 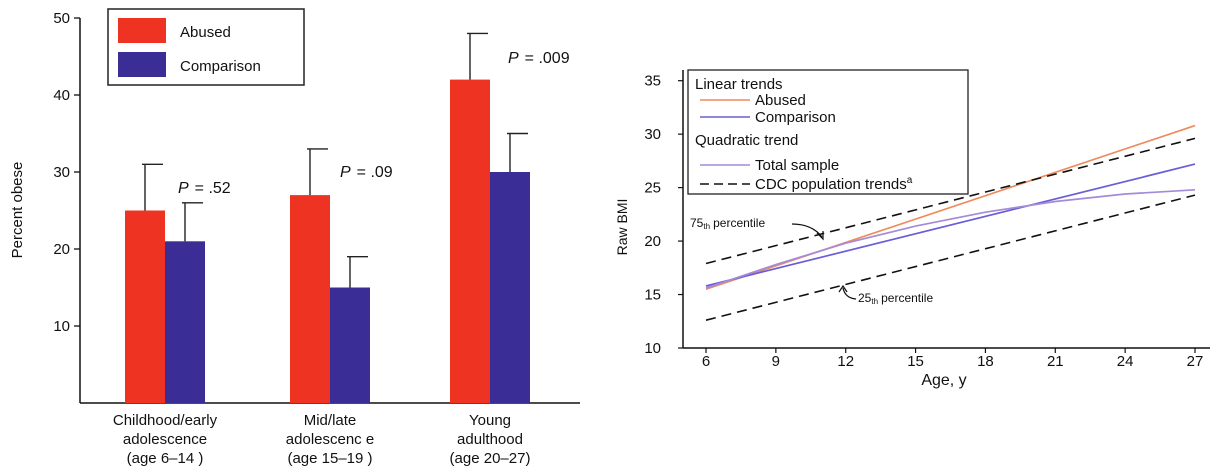 I want to click on line-legend-label-abused: Abused, so click(x=780, y=100).